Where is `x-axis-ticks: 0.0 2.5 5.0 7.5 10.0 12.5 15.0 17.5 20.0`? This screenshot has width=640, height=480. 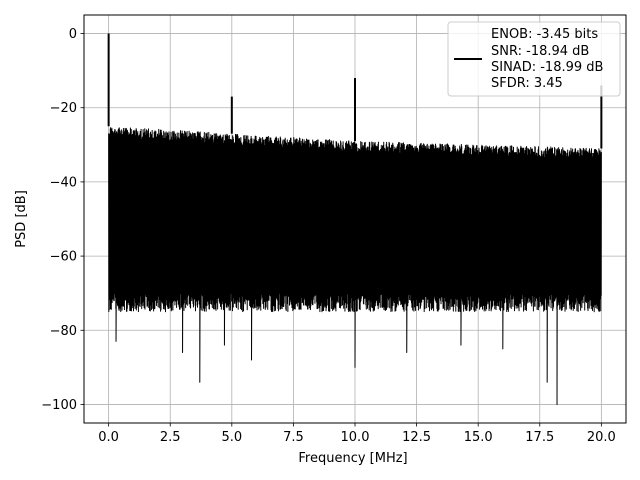
x-axis-ticks: 0.0 2.5 5.0 7.5 10.0 12.5 15.0 17.5 20.0 is located at coordinates (357, 434).